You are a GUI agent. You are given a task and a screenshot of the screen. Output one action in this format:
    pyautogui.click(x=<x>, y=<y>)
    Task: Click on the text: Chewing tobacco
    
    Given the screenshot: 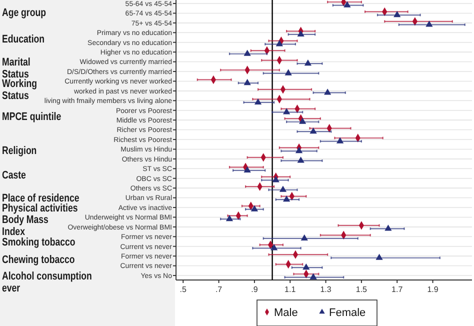 What is the action you would take?
    pyautogui.click(x=38, y=260)
    